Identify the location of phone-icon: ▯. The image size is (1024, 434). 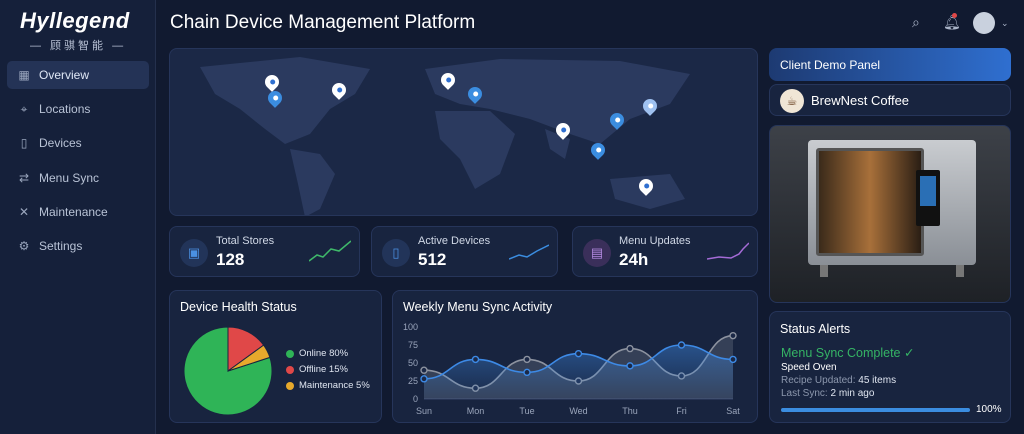
(24, 143).